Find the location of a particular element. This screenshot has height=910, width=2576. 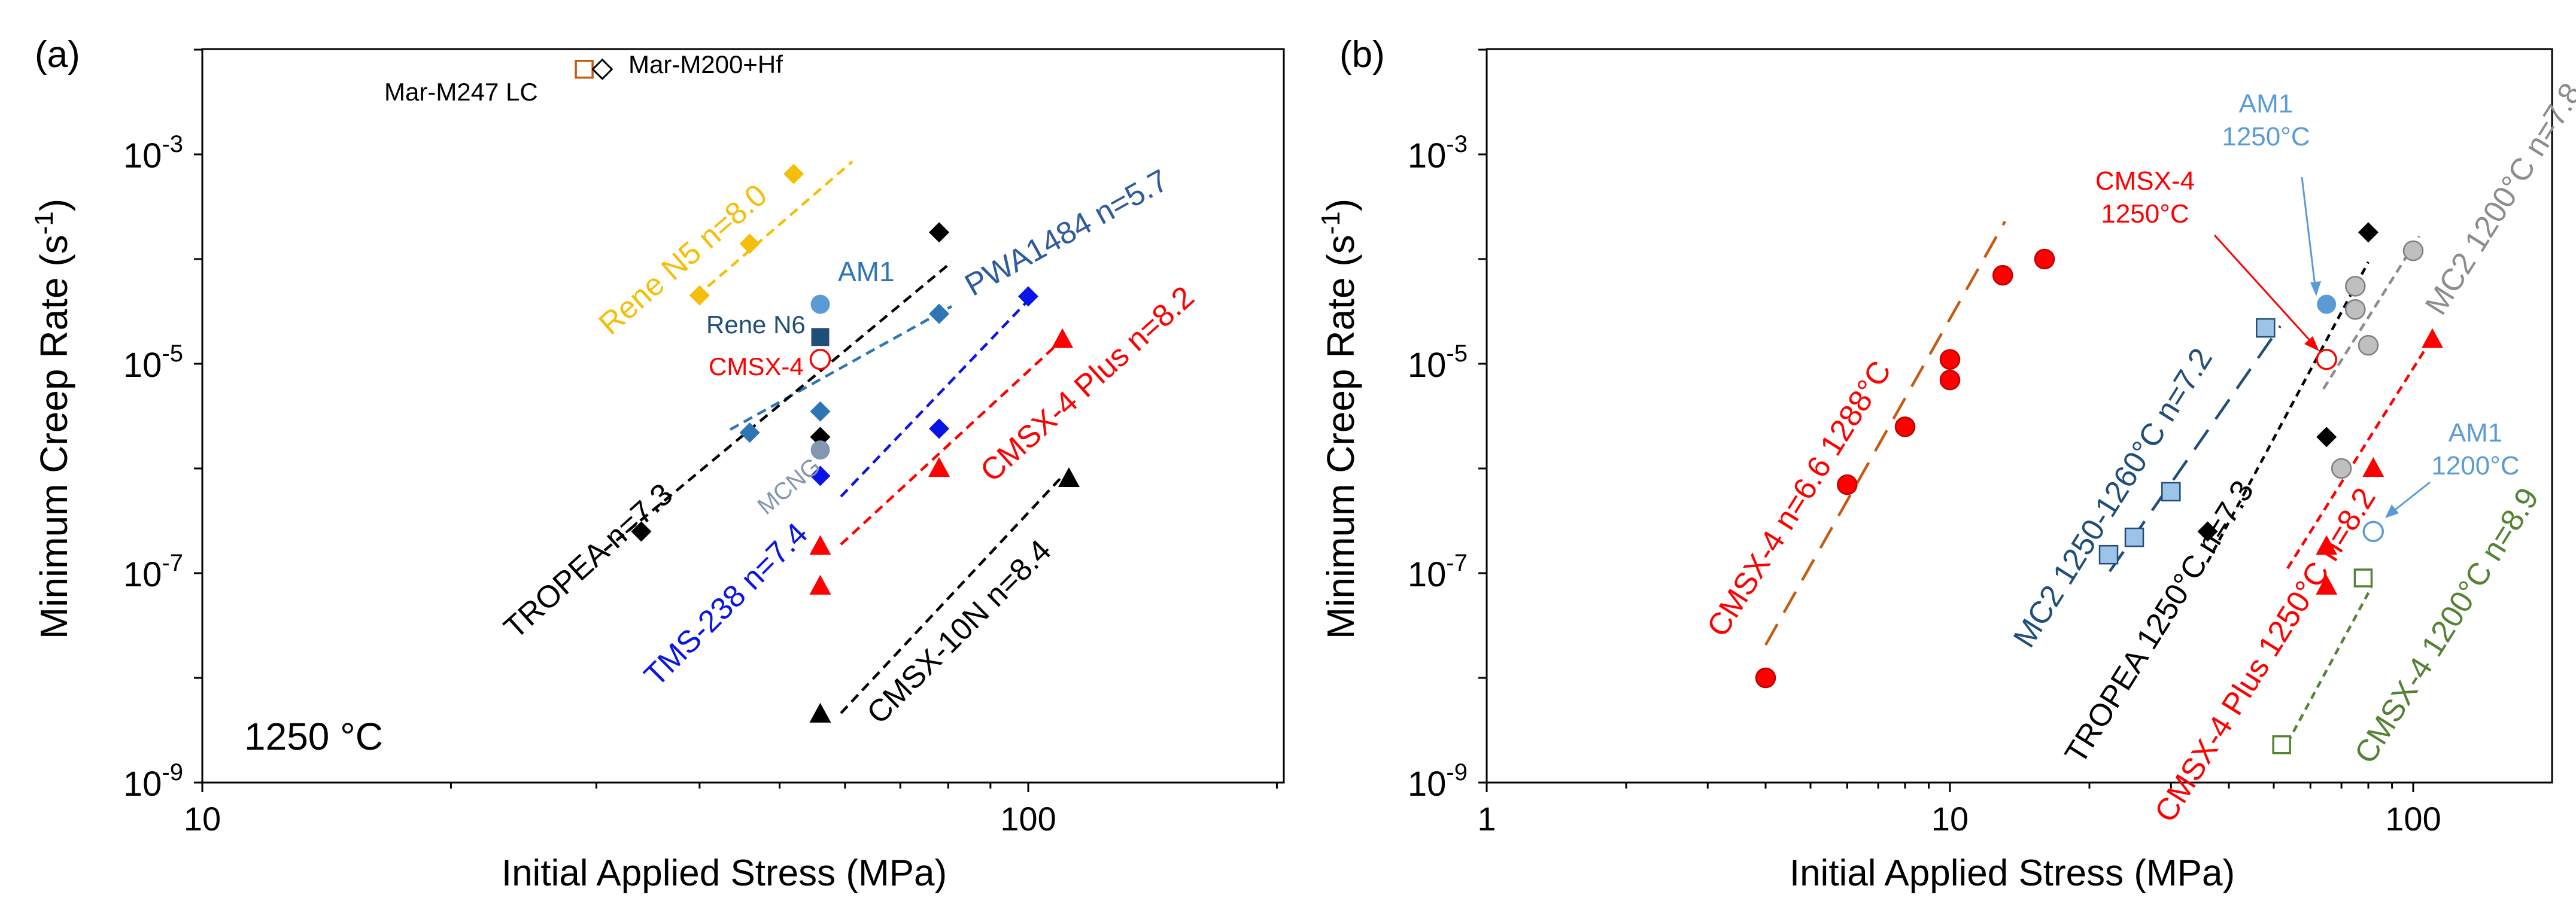

panel-b-y-tick-label: 10⁻⁷ is located at coordinates (1438, 572).